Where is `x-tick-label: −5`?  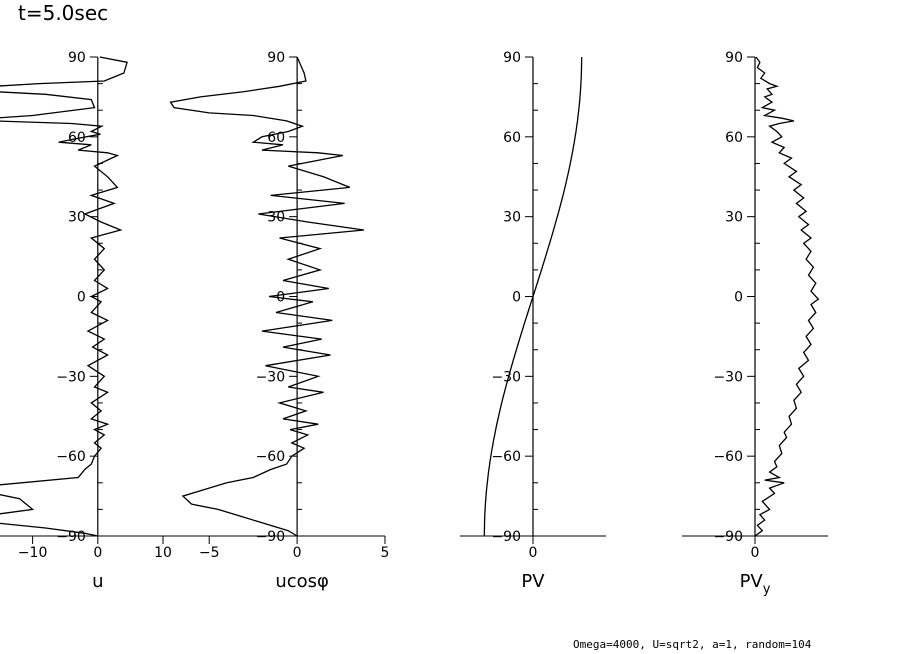 x-tick-label: −5 is located at coordinates (209, 553).